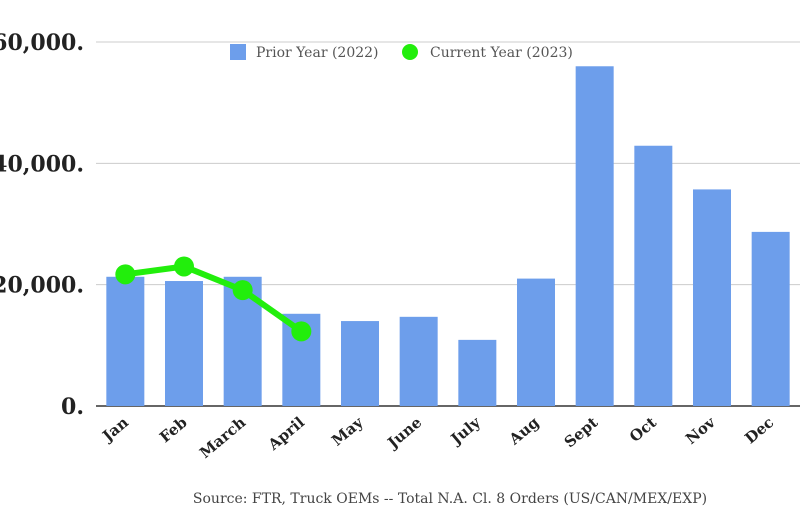  Describe the element at coordinates (404, 433) in the screenshot. I see `x-tick-label: June` at that location.